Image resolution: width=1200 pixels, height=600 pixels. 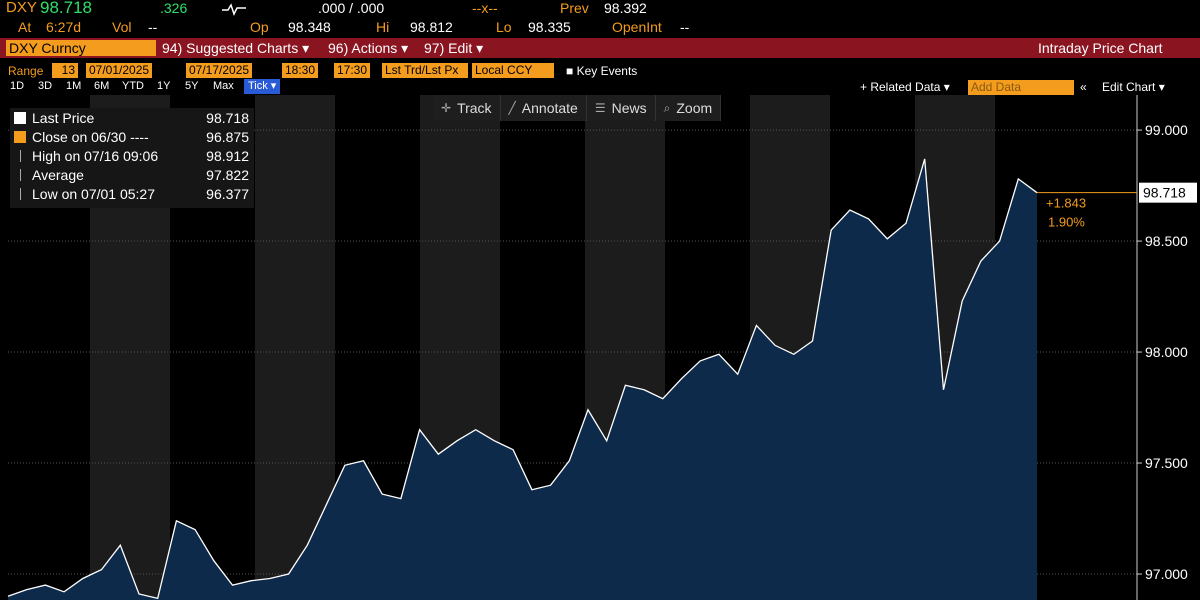 I want to click on sparkline-icon, so click(x=234, y=9).